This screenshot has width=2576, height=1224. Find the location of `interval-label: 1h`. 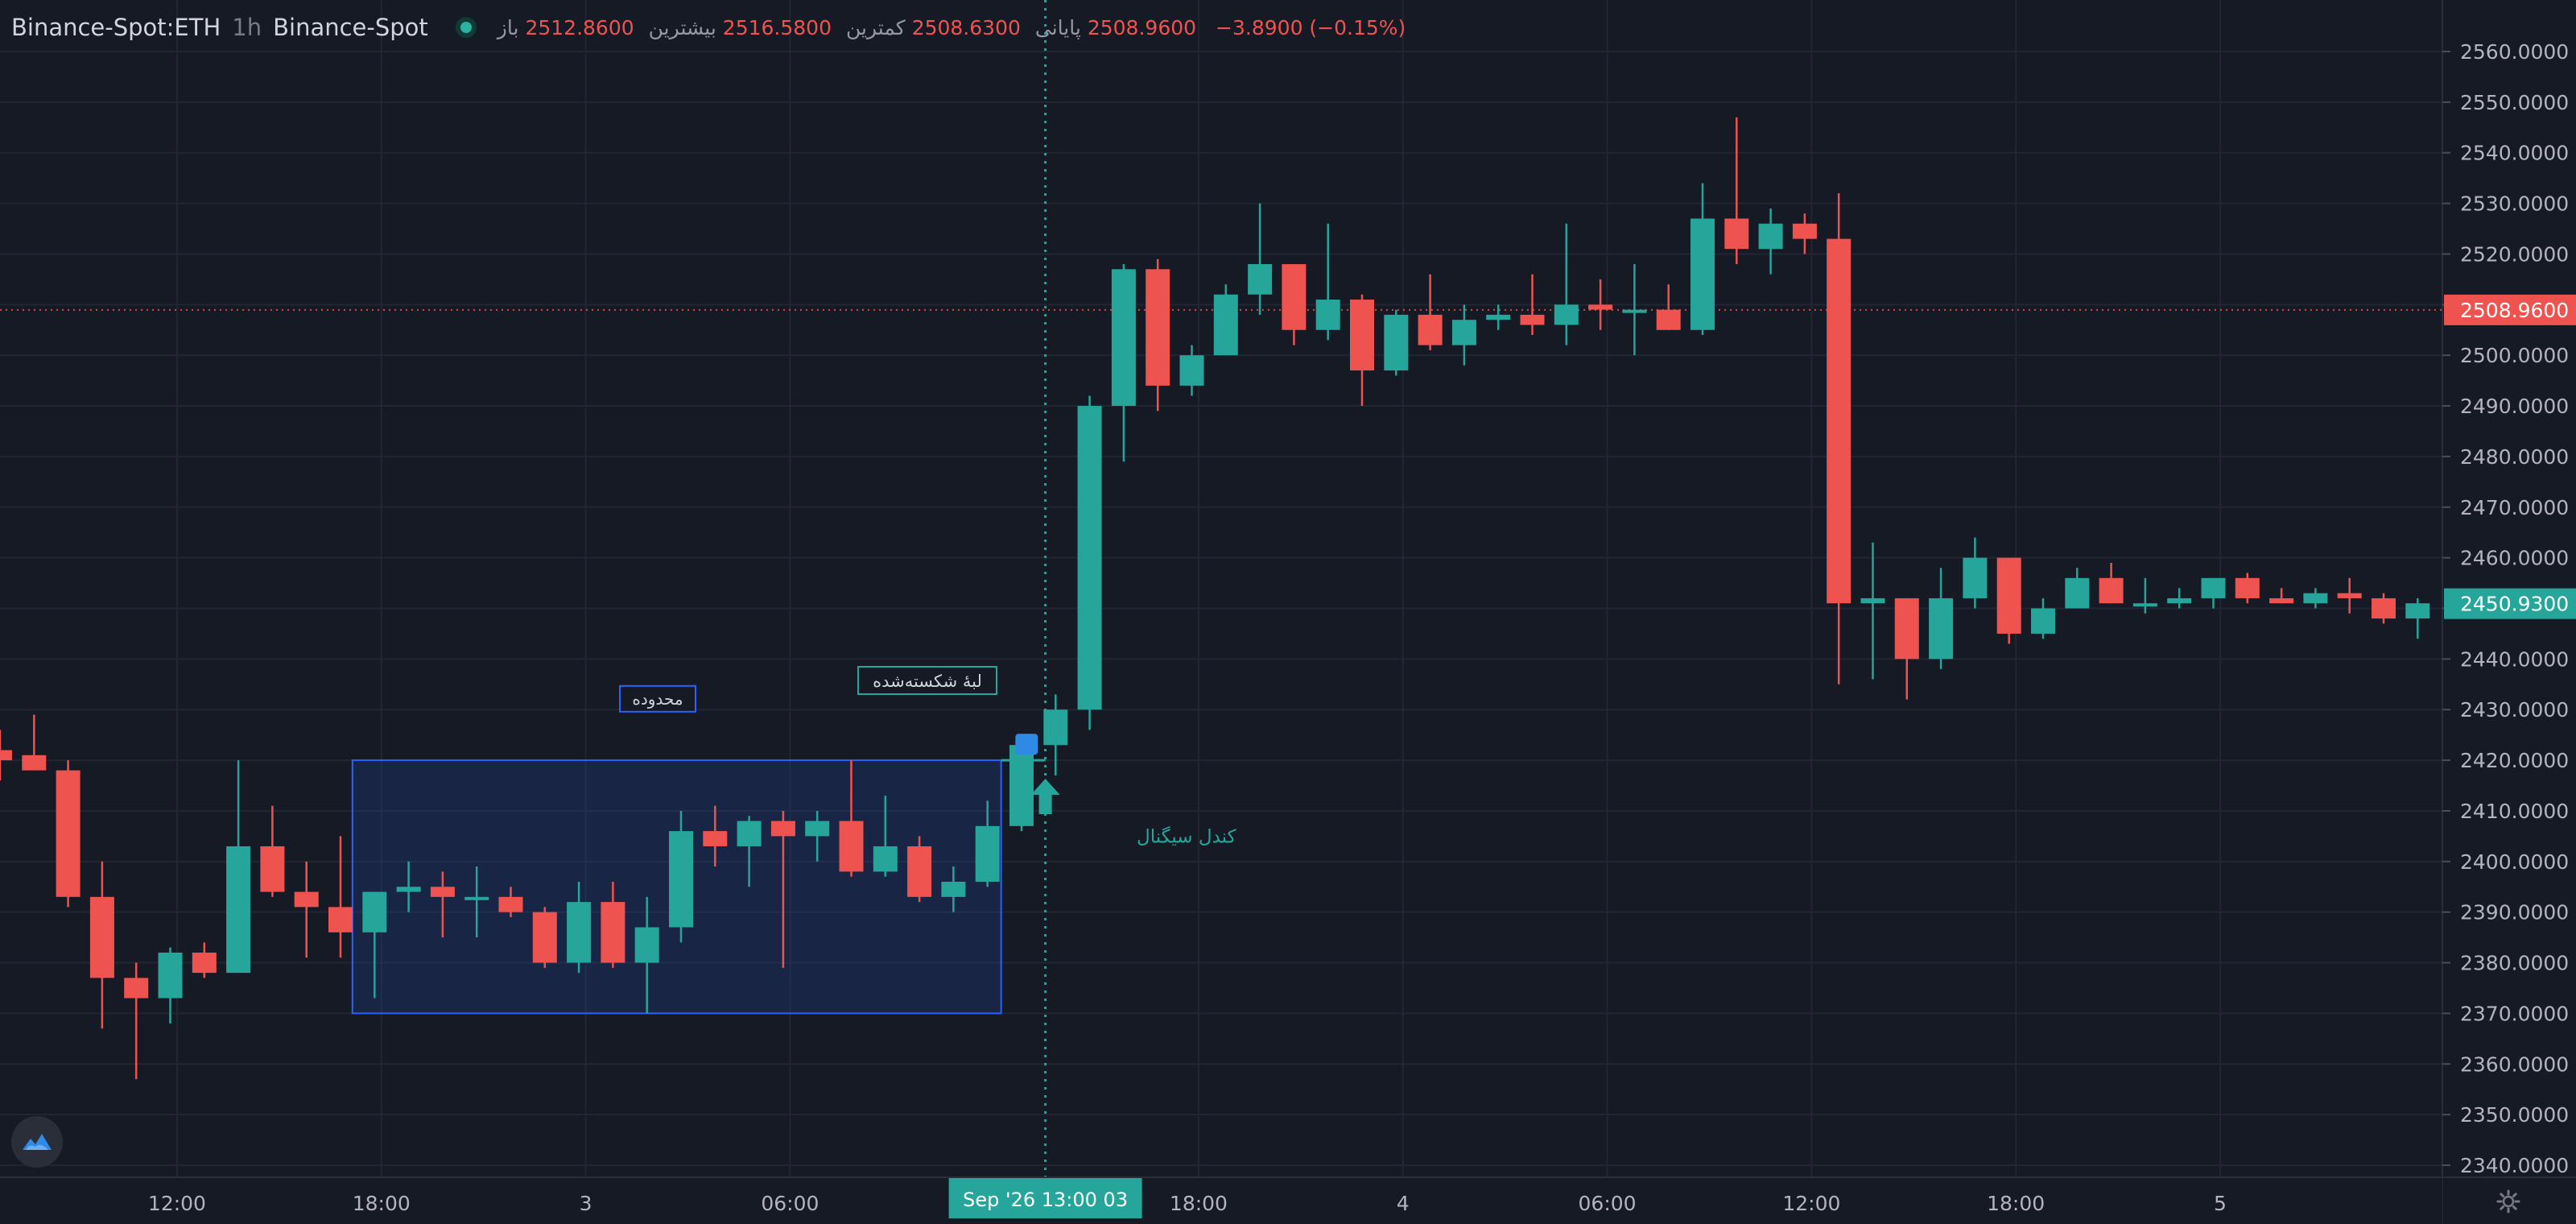

interval-label: 1h is located at coordinates (247, 27).